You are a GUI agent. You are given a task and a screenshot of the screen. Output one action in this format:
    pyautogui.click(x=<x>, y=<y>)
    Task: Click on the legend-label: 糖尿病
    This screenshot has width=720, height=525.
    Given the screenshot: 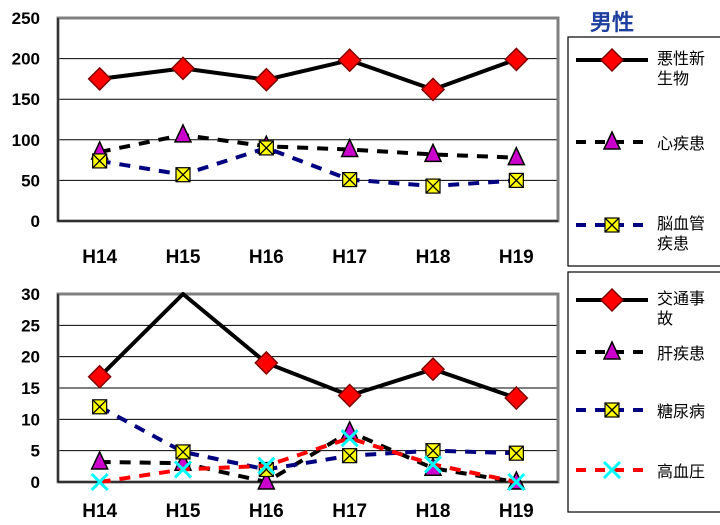 What is the action you would take?
    pyautogui.click(x=681, y=411)
    